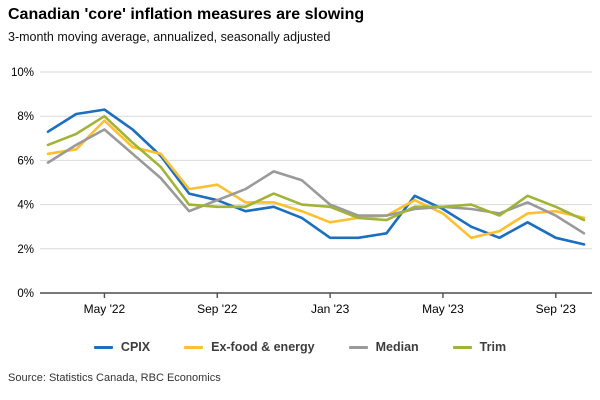 This screenshot has height=400, width=600. I want to click on x-axis-tick-label: May '22, so click(105, 309).